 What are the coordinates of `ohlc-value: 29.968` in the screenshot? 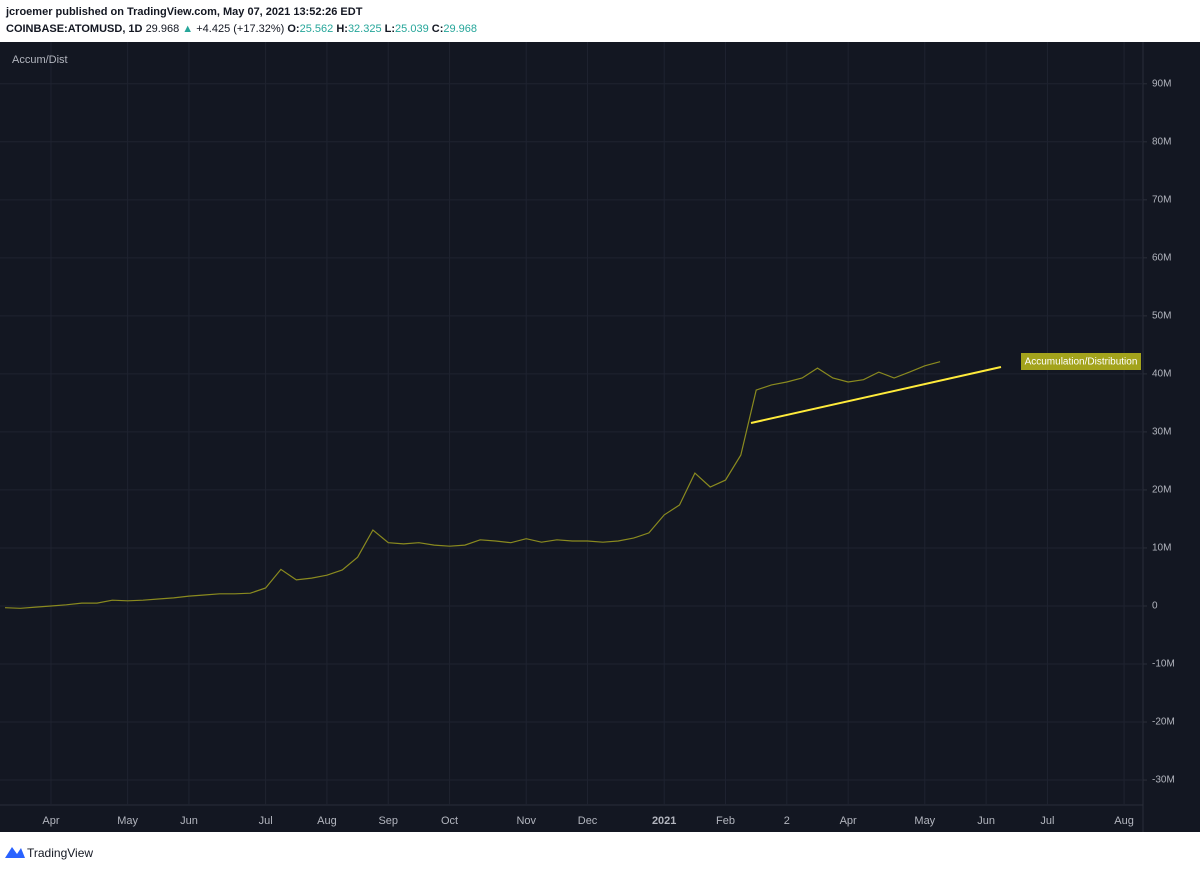 It's located at (460, 29).